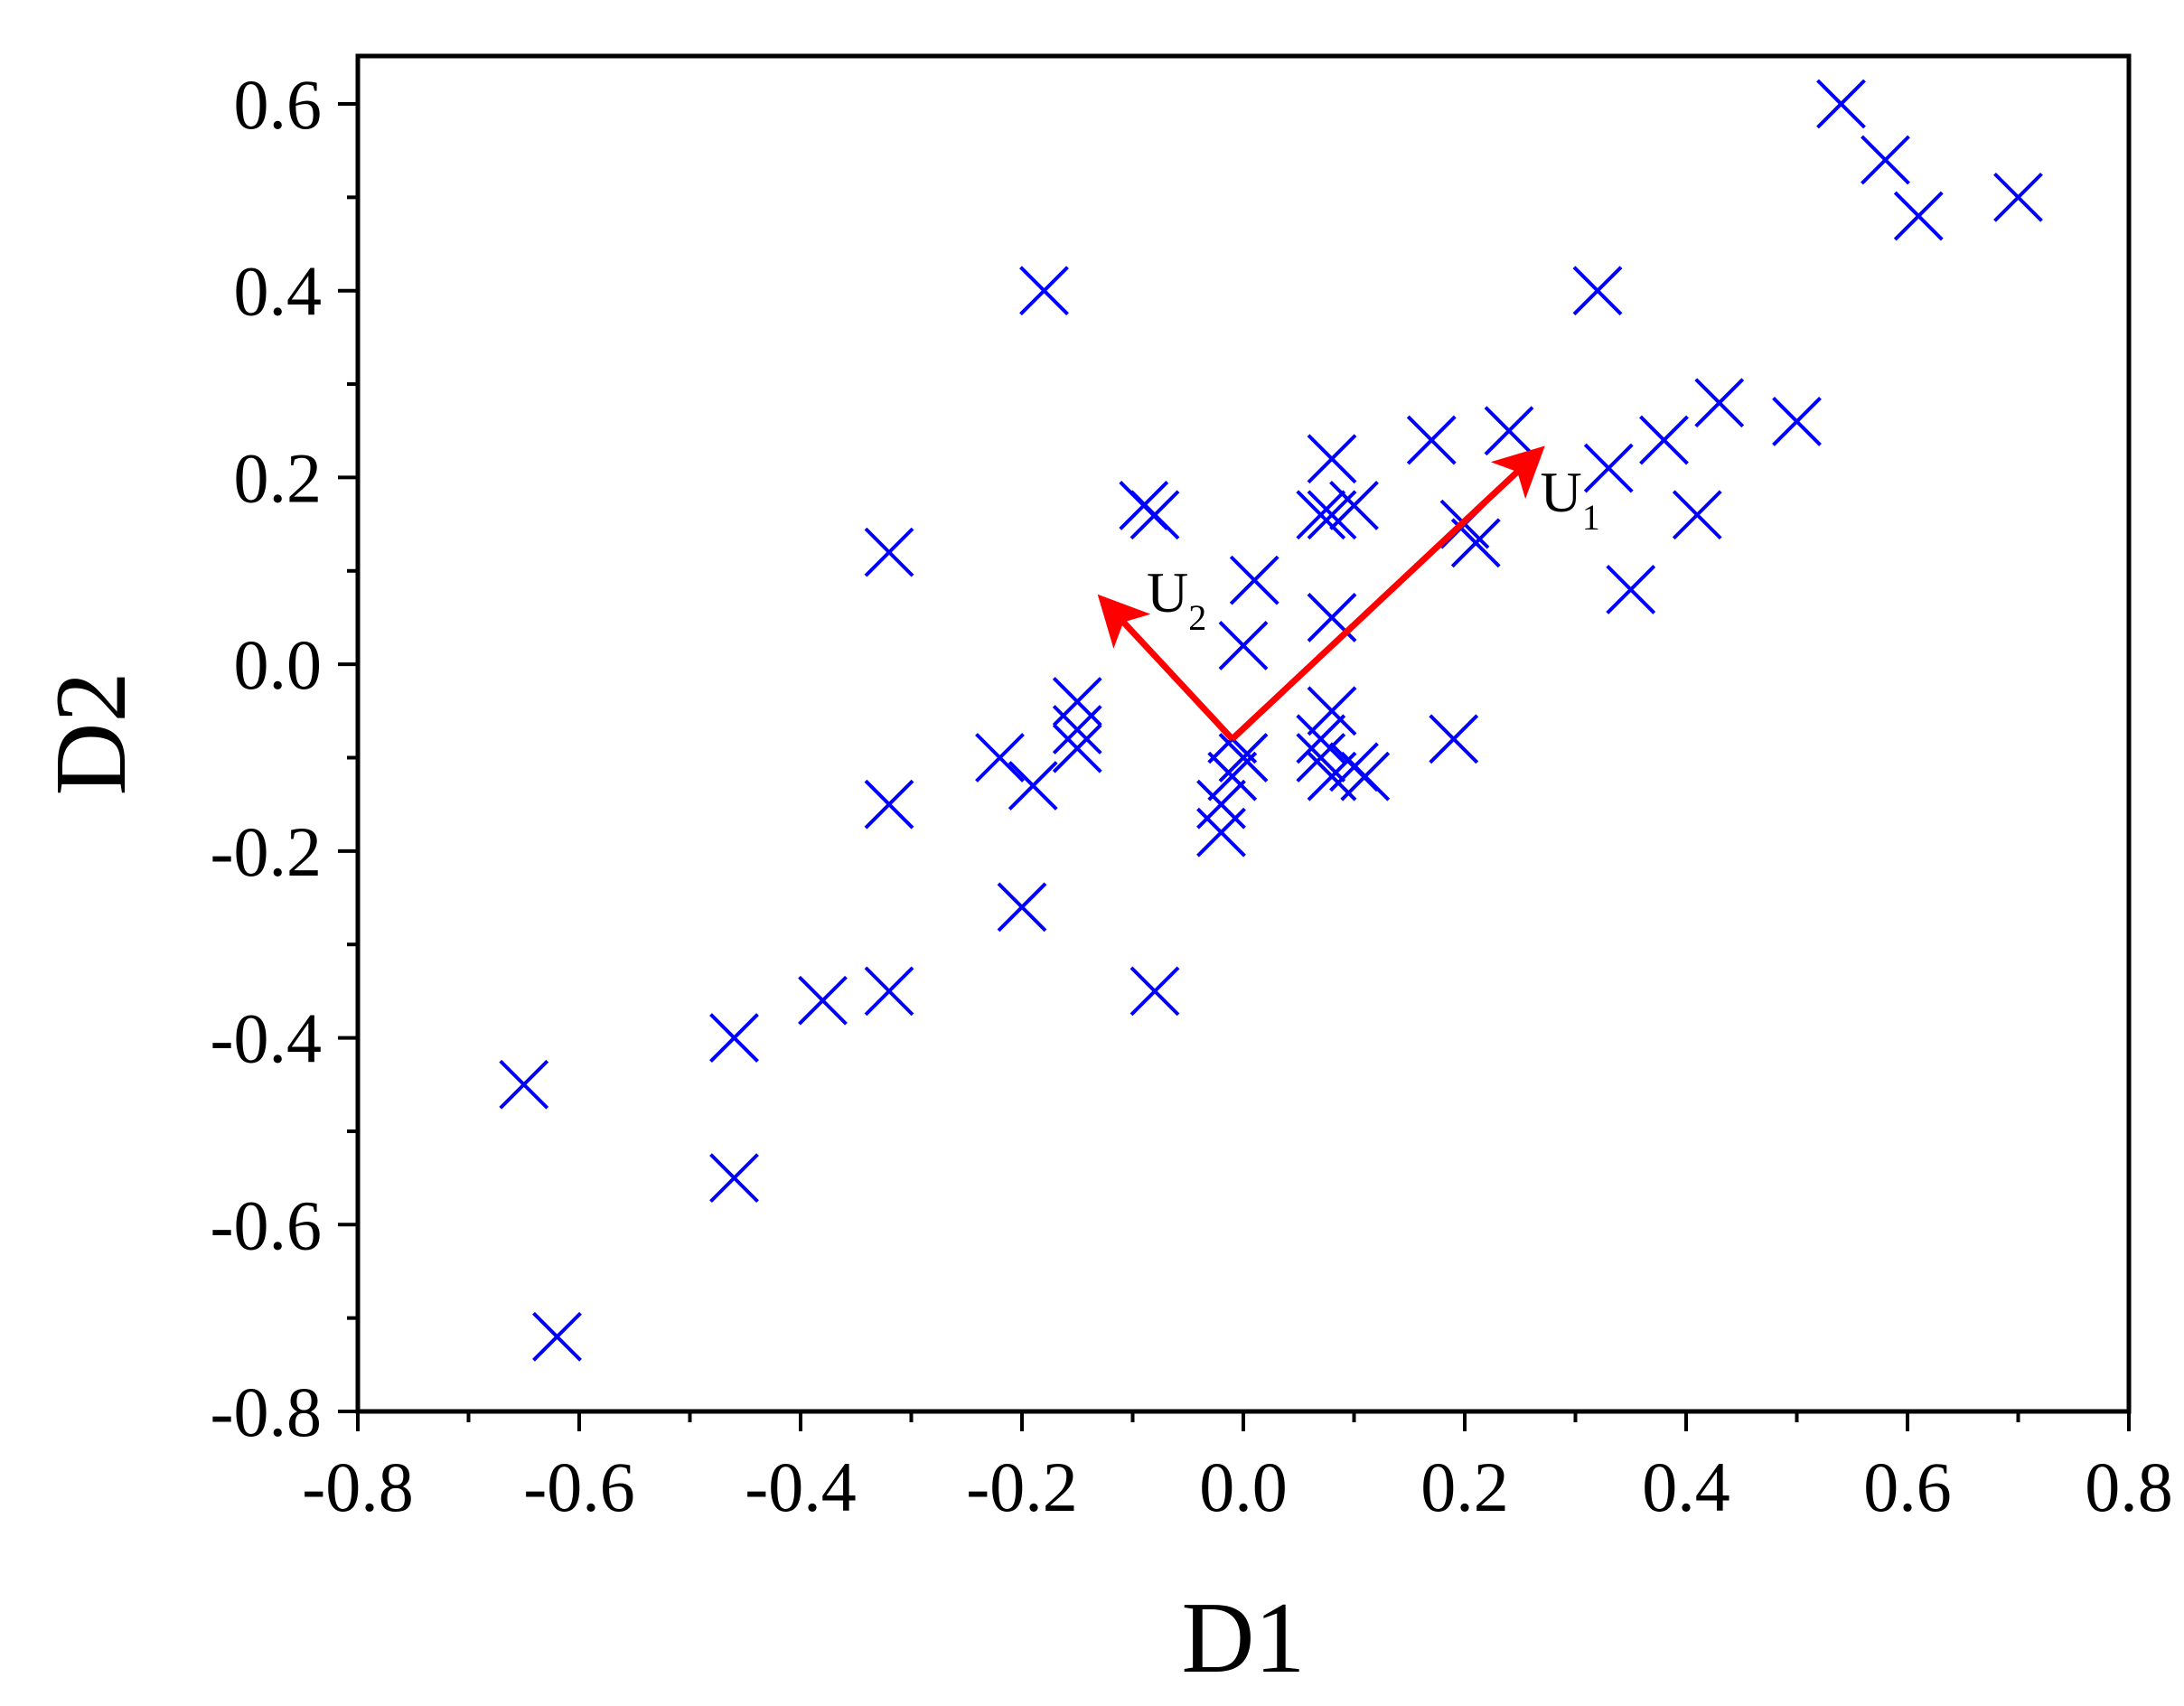  I want to click on x-tick-label: -0.6, so click(578, 1487).